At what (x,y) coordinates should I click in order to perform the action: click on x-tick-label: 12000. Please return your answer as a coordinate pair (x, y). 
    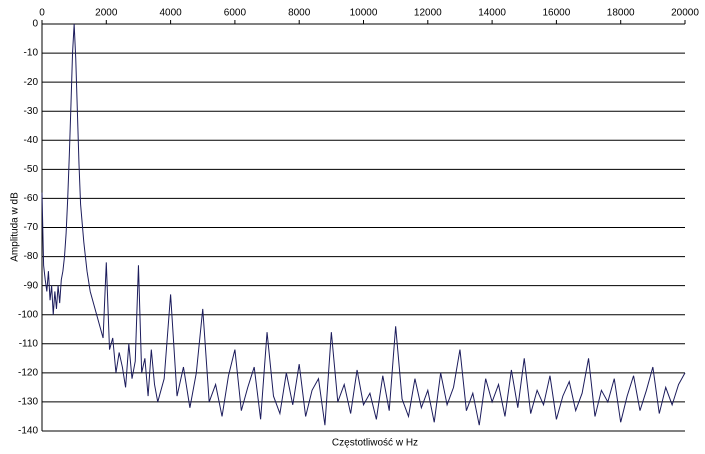
    Looking at the image, I should click on (428, 13).